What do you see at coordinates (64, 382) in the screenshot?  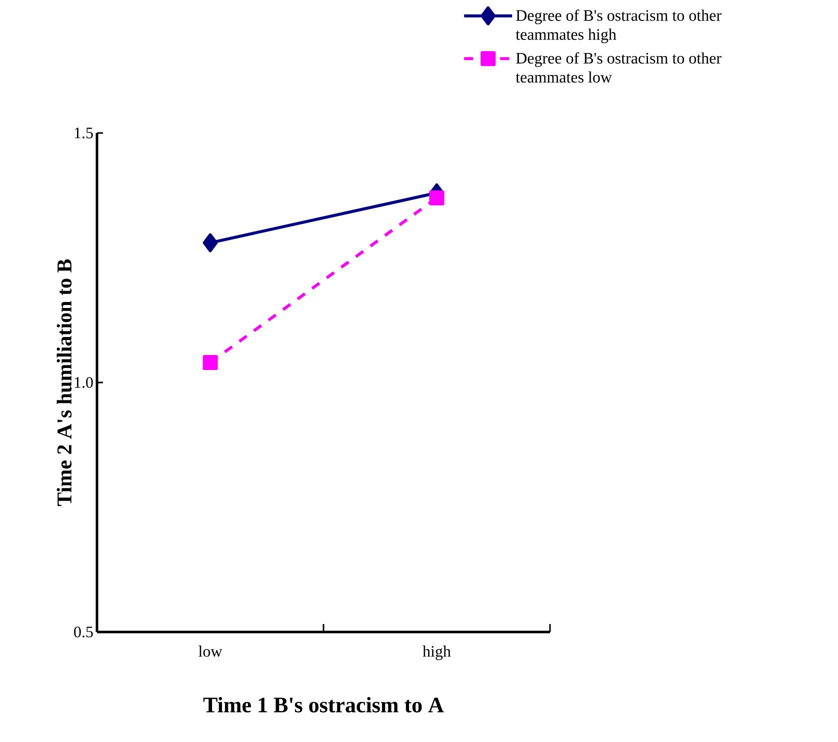 I see `y-axis-title: Time 2 A's humiliation to B` at bounding box center [64, 382].